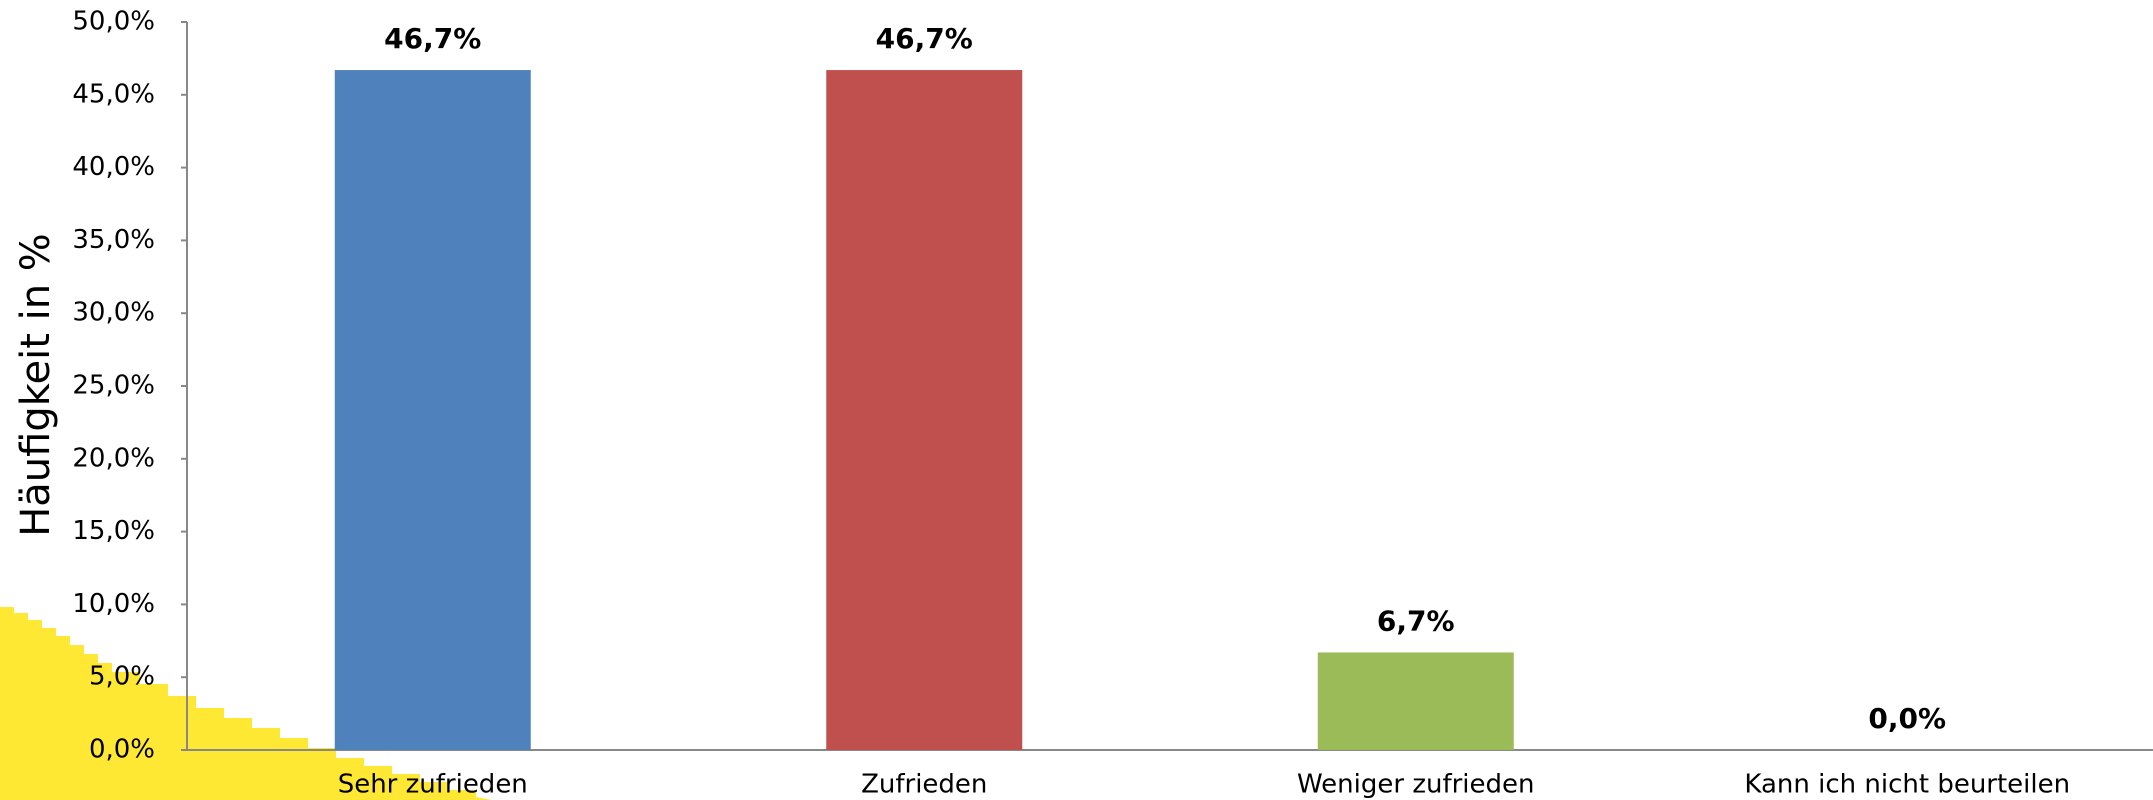 The width and height of the screenshot is (2153, 800). What do you see at coordinates (113, 94) in the screenshot?
I see `y-tick-label: 45,0%` at bounding box center [113, 94].